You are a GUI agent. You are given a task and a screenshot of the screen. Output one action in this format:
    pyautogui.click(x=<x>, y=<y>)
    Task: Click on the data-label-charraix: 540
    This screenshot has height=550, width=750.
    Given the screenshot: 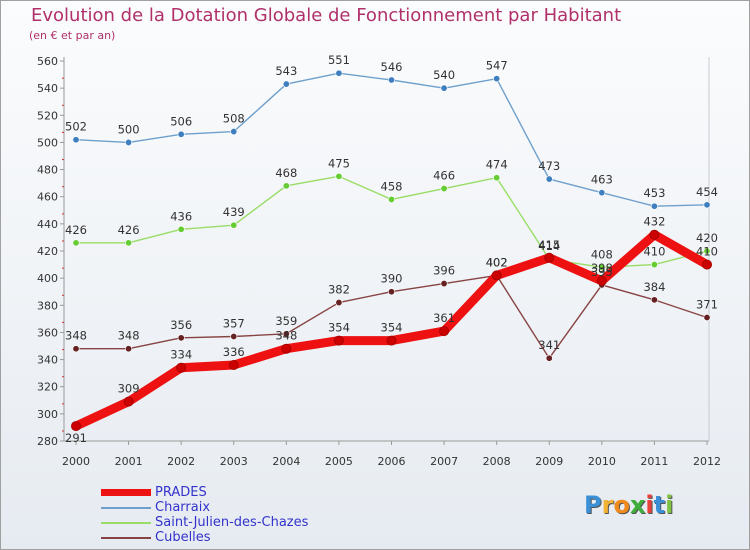 What is the action you would take?
    pyautogui.click(x=444, y=75)
    